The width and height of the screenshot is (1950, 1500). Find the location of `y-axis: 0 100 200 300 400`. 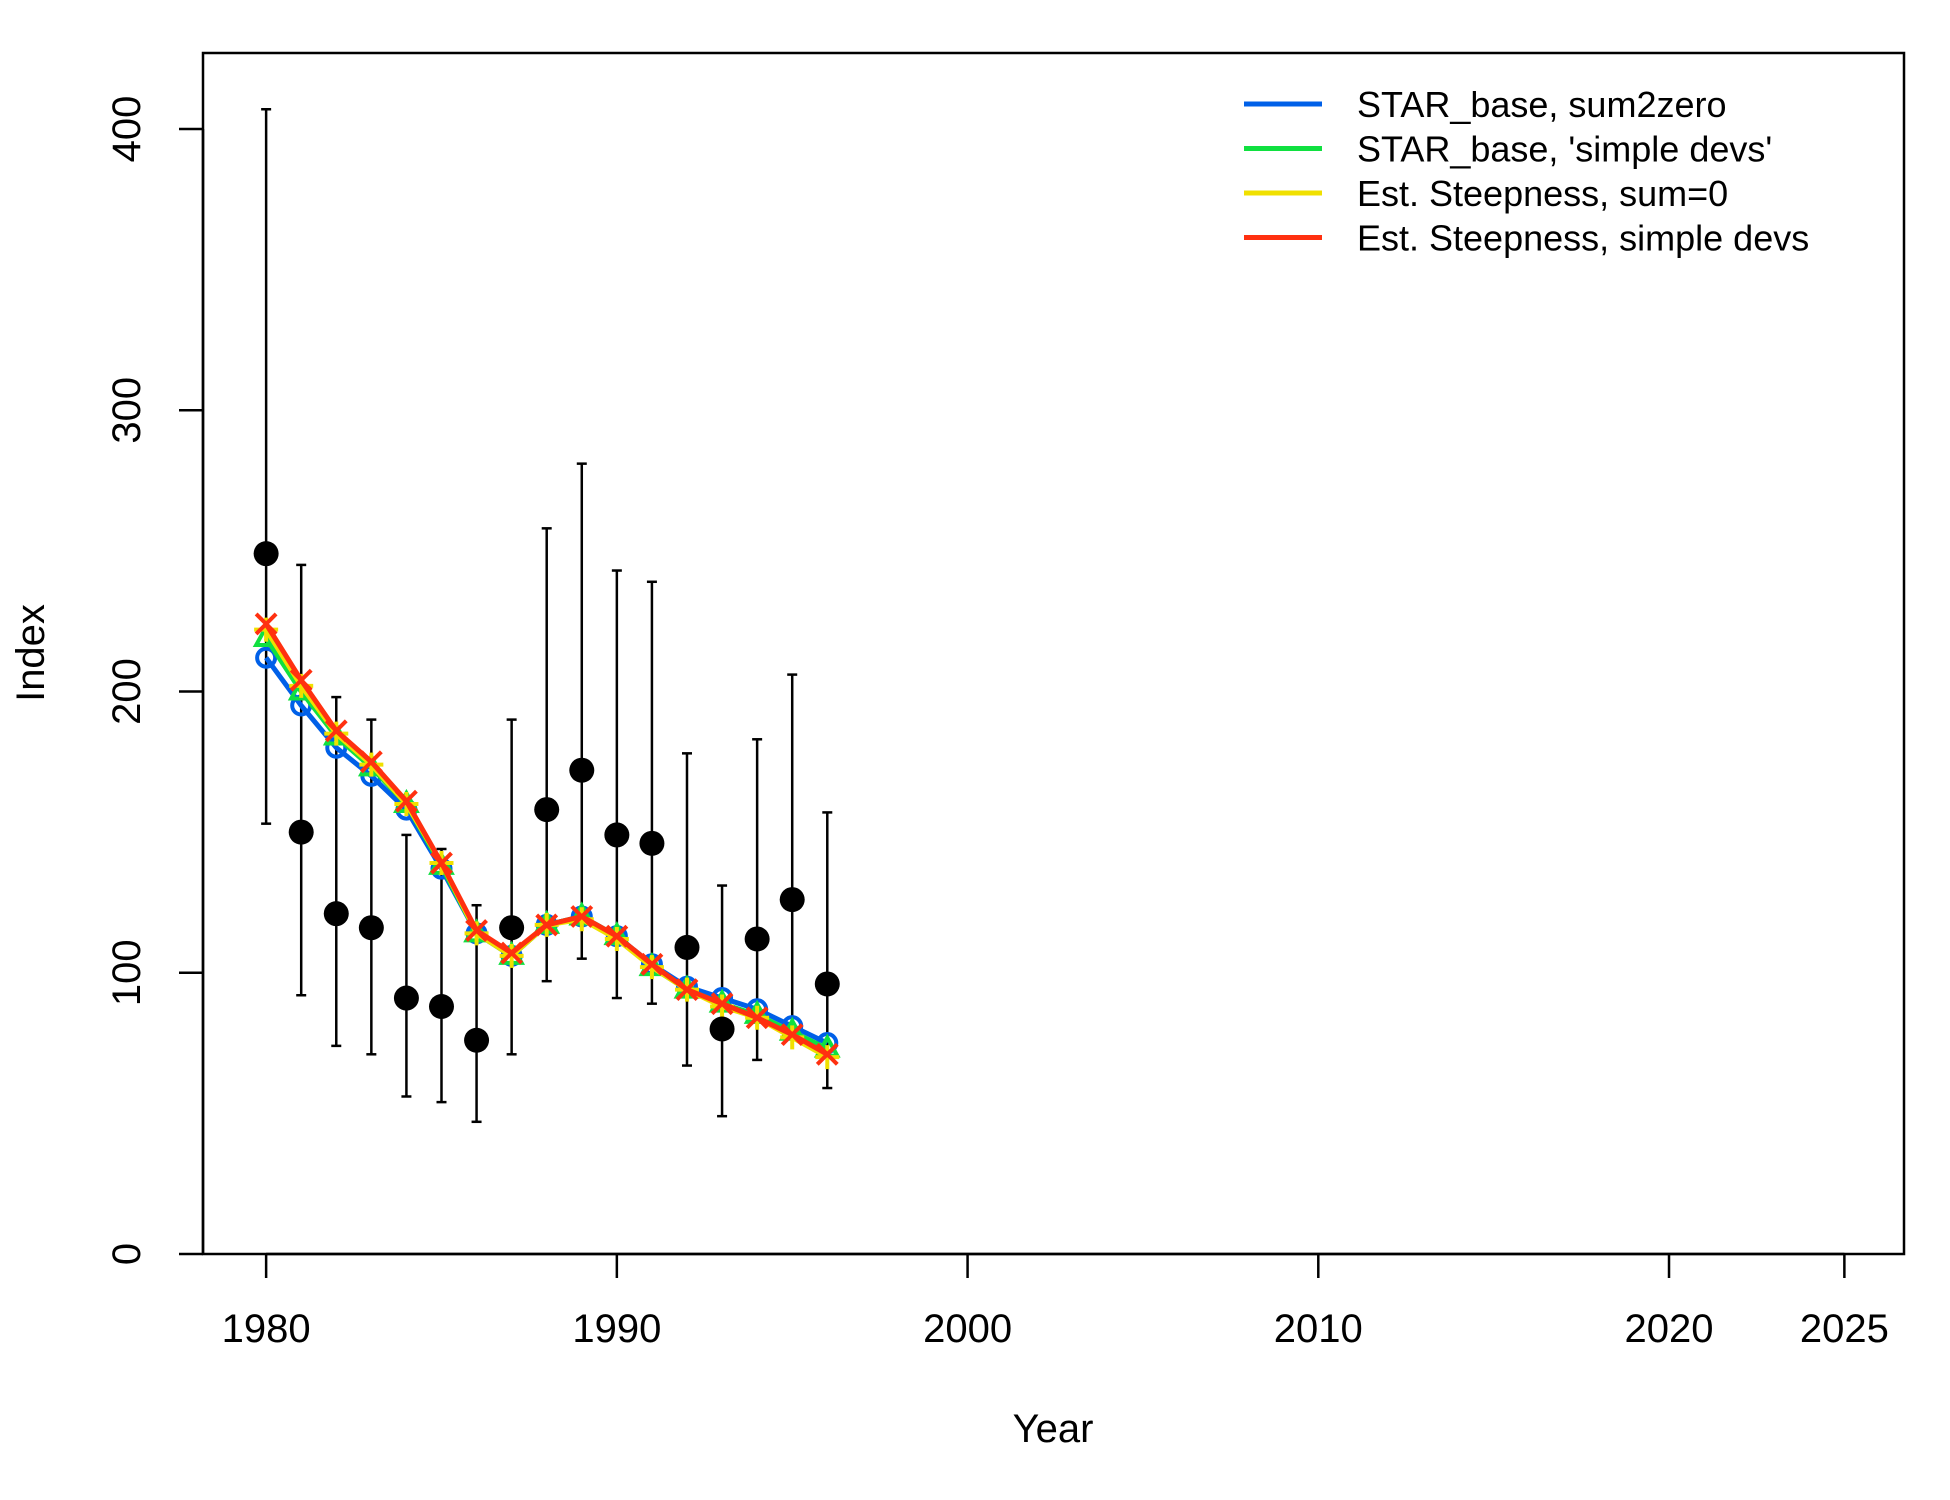

y-axis: 0 100 200 300 400 is located at coordinates (155, 680).